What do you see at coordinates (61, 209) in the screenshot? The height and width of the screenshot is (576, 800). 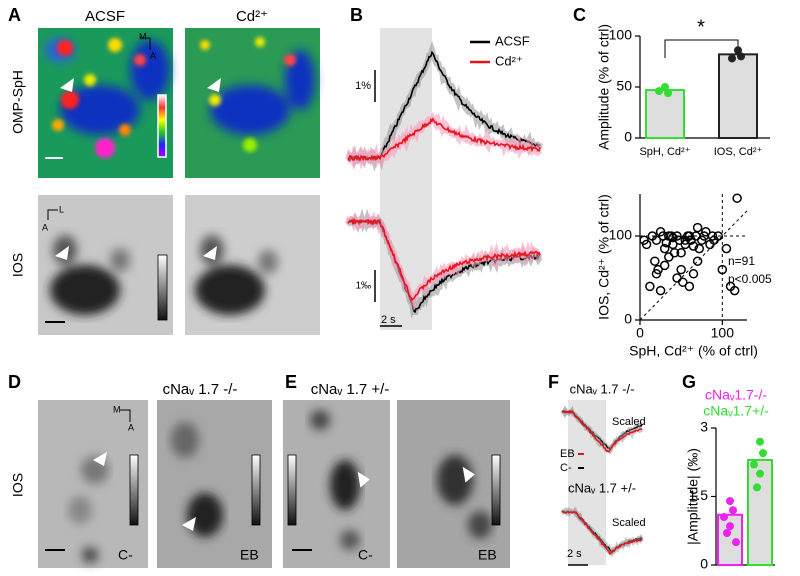 I see `orientation-label: L` at bounding box center [61, 209].